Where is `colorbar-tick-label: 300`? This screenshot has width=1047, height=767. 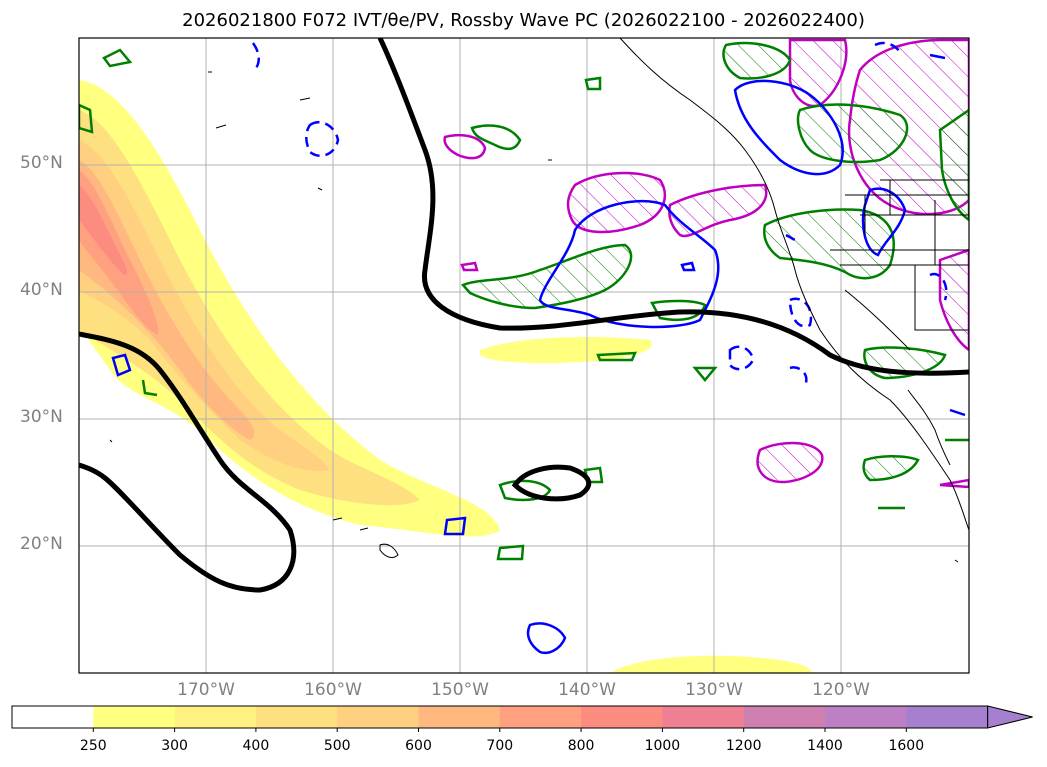 colorbar-tick-label: 300 is located at coordinates (174, 746).